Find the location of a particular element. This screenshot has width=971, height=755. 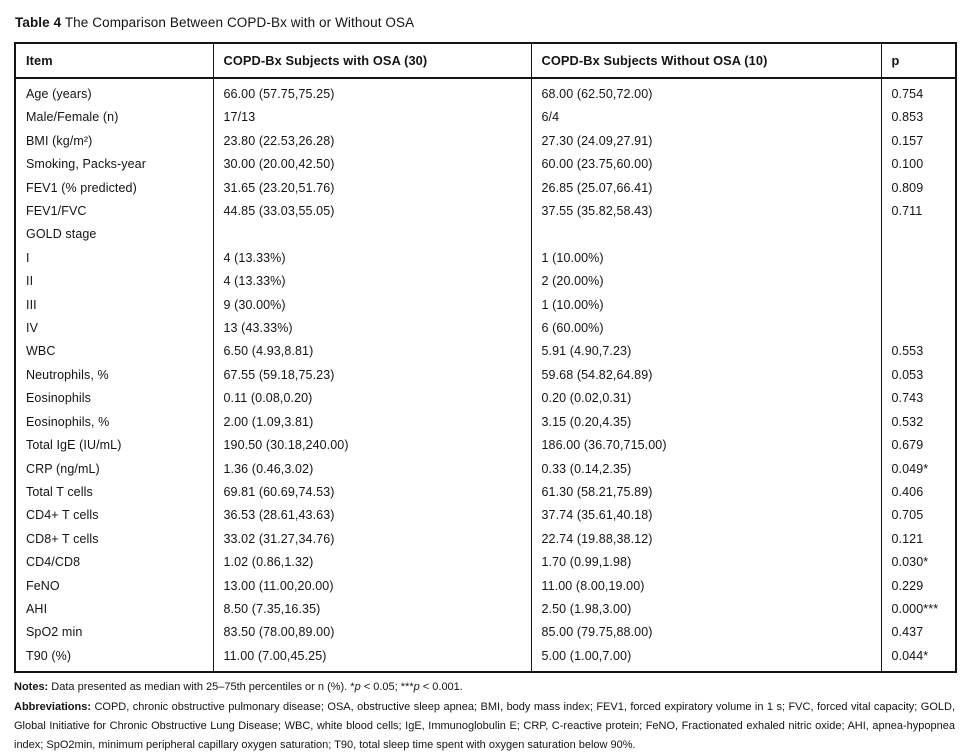

osa-value-cell: 4 (13.33%) is located at coordinates (371, 258).